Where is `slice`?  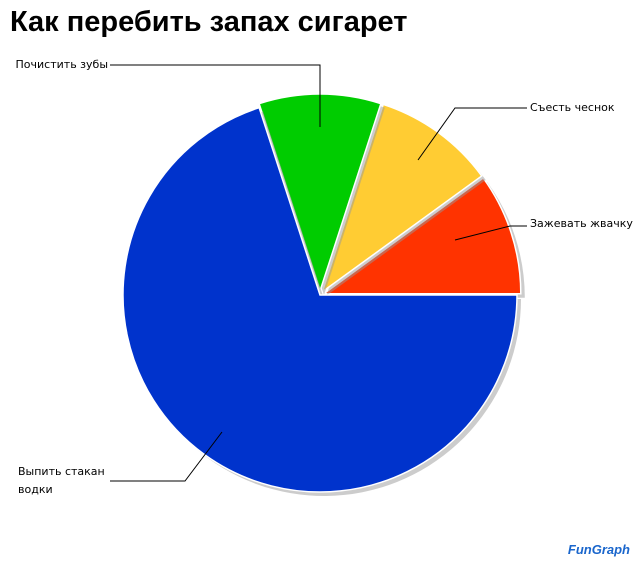 slice is located at coordinates (421, 235).